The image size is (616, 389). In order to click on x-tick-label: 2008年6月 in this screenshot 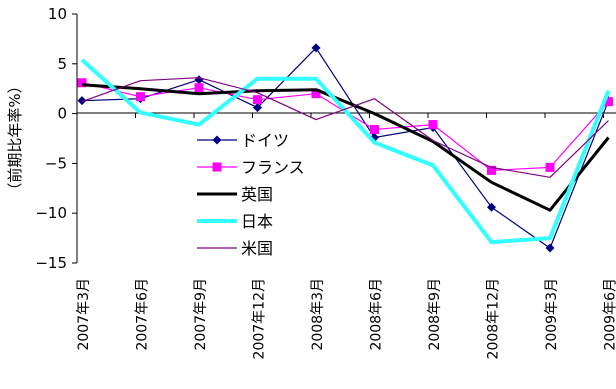, I will do `click(377, 314)`.